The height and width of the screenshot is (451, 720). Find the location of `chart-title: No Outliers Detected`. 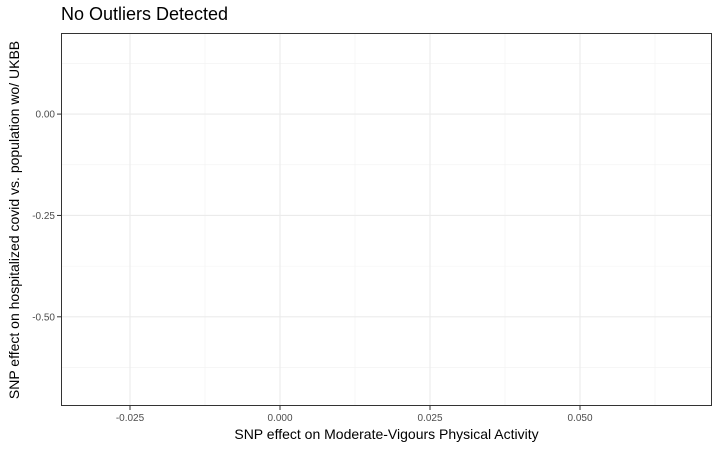

chart-title: No Outliers Detected is located at coordinates (145, 14).